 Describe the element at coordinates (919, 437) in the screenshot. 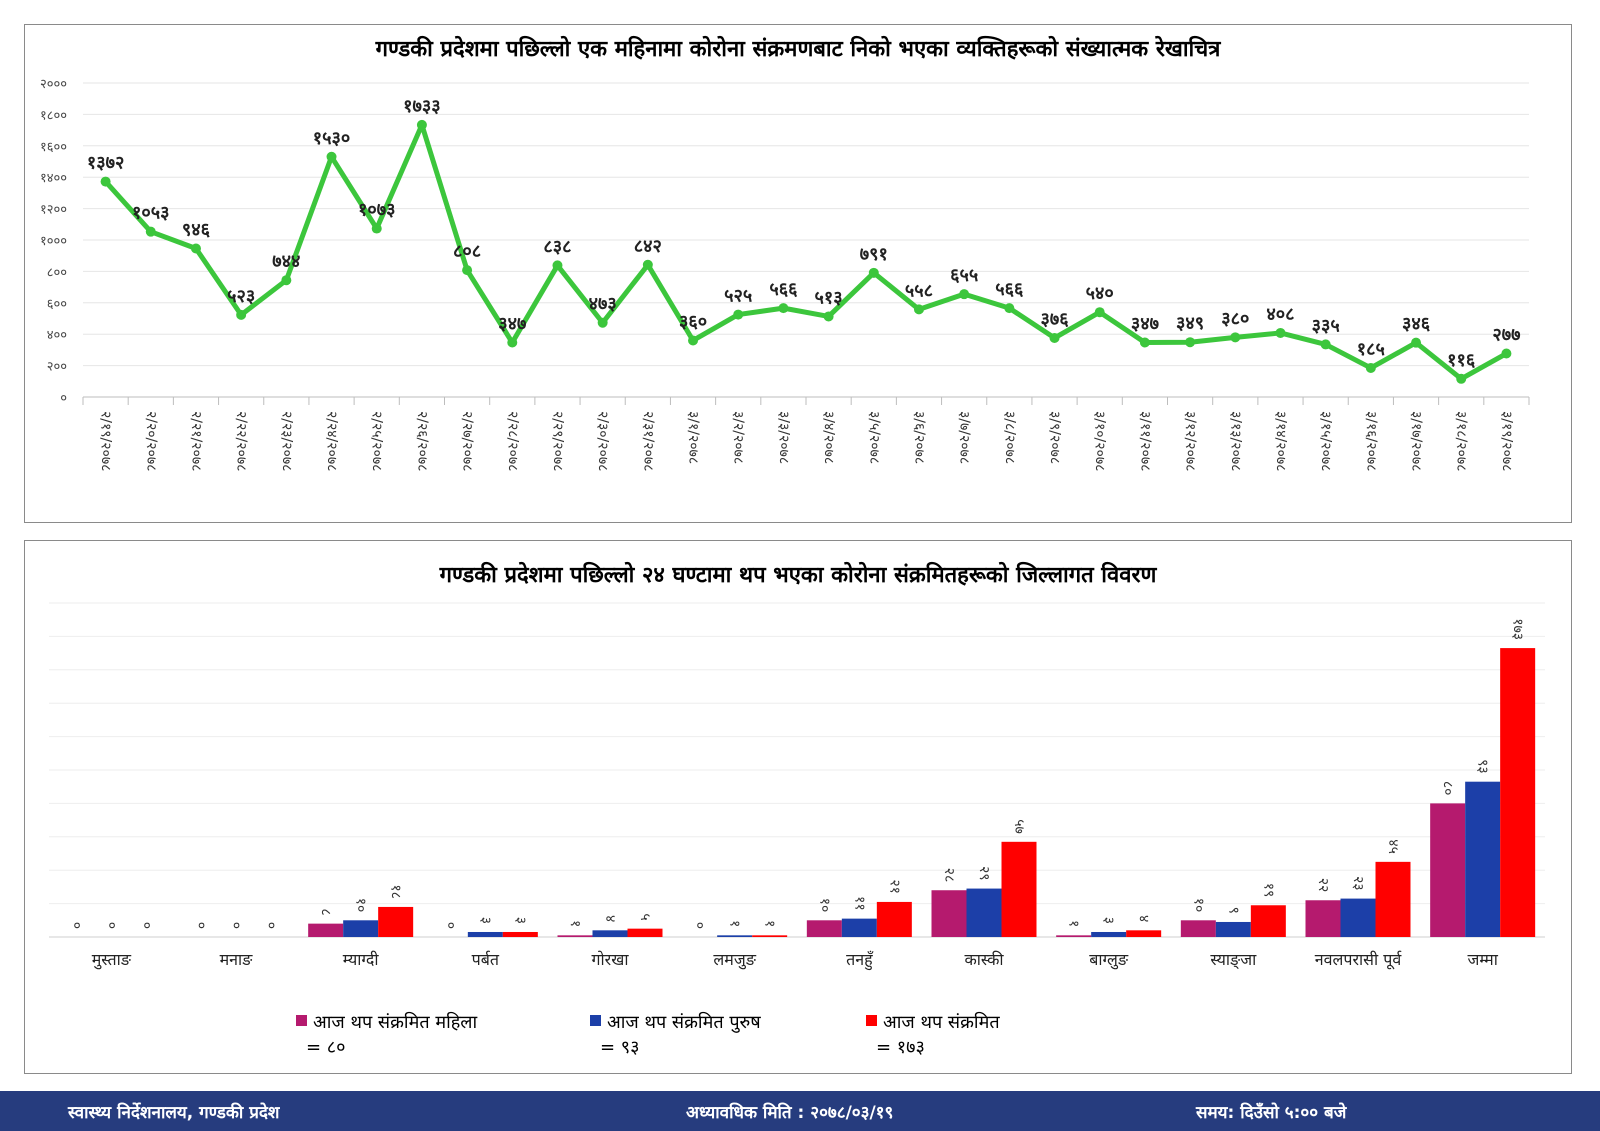

I see `x-tick-label: ३/६/२०७८` at that location.